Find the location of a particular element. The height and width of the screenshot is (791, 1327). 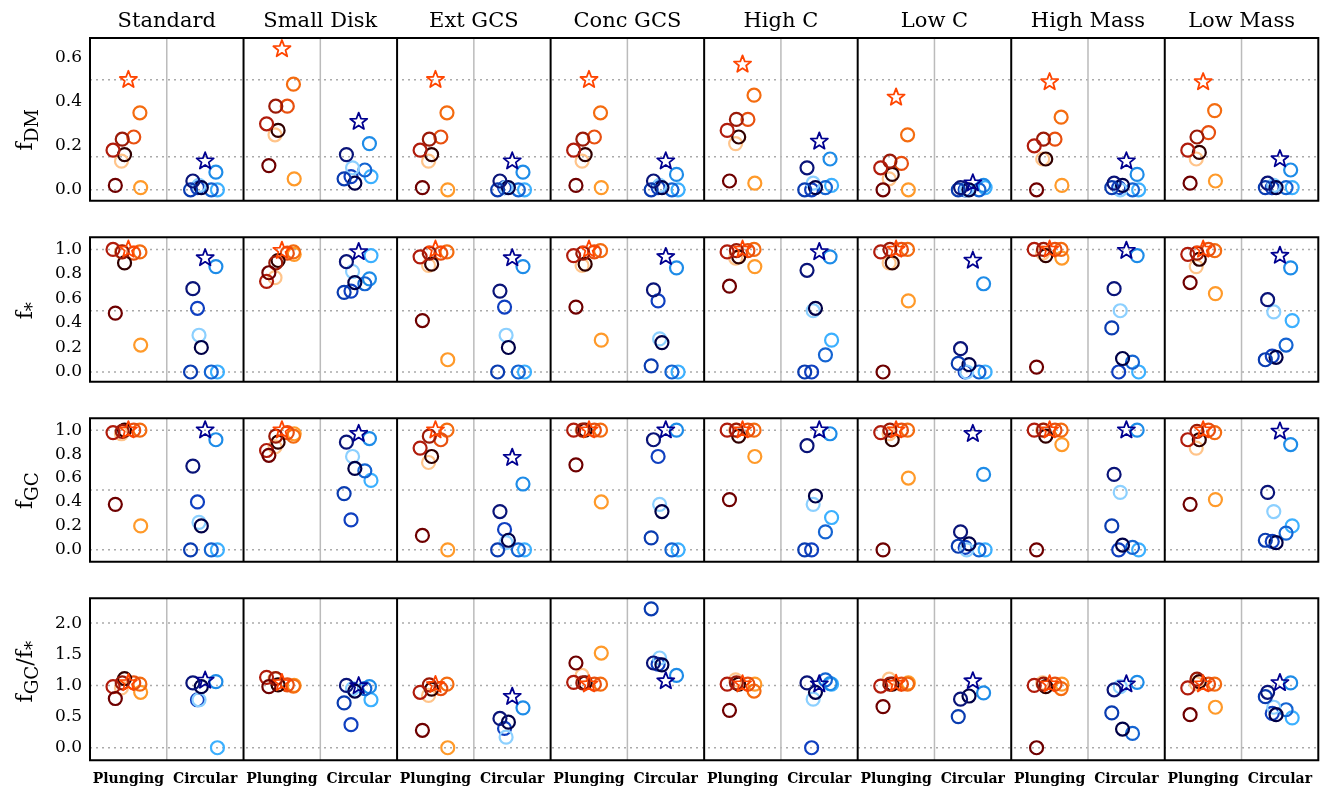

text: High C is located at coordinates (781, 19).